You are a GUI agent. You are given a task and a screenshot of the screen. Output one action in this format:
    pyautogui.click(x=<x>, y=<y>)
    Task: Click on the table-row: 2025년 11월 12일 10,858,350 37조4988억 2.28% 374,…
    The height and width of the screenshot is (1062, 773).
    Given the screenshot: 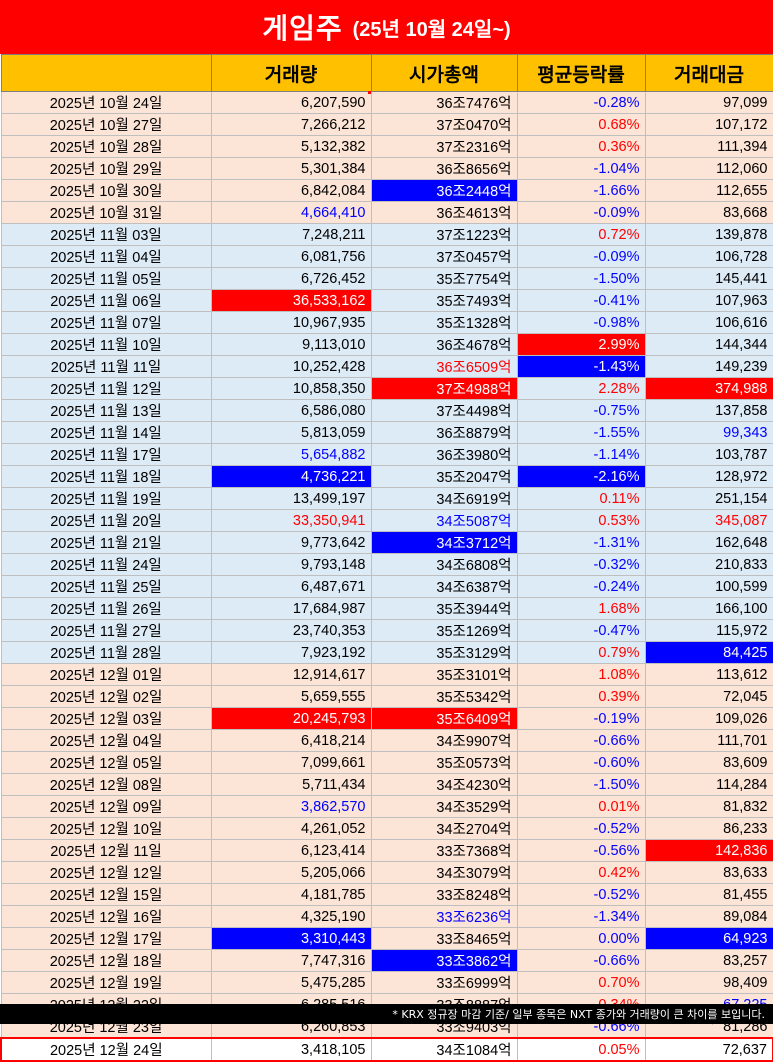 What is the action you would take?
    pyautogui.click(x=386, y=388)
    